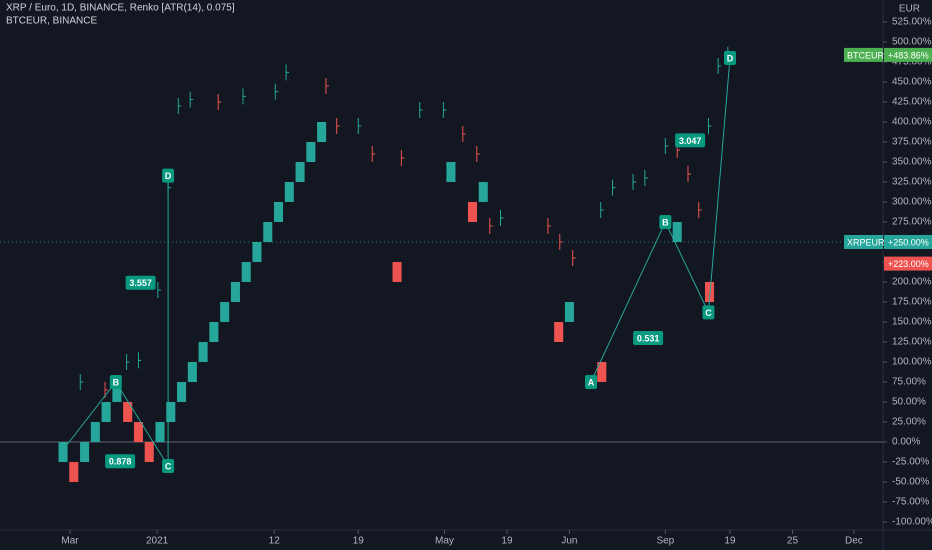  What do you see at coordinates (648, 338) in the screenshot?
I see `ratio-label: 0.531` at bounding box center [648, 338].